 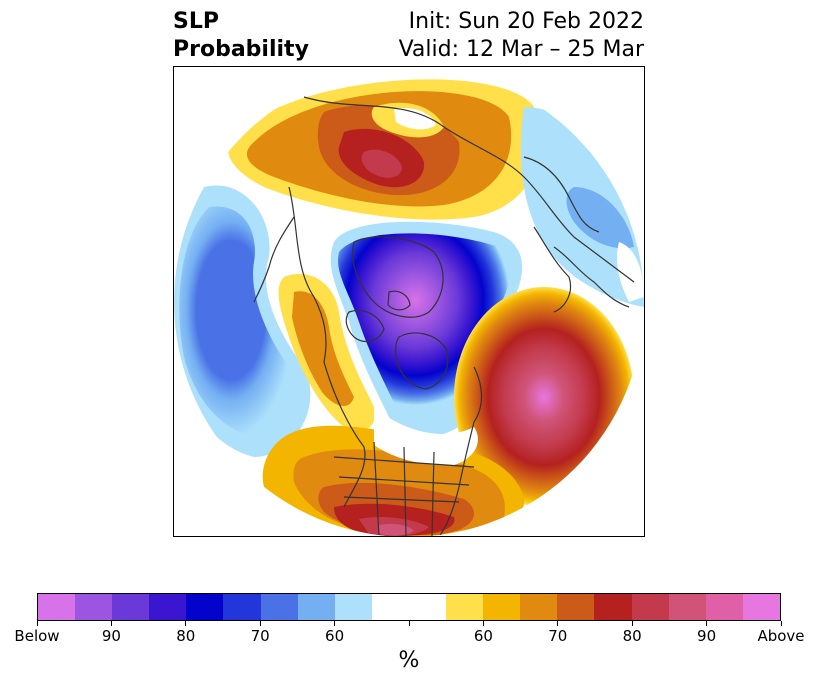 I want to click on colorbar, so click(x=409, y=607).